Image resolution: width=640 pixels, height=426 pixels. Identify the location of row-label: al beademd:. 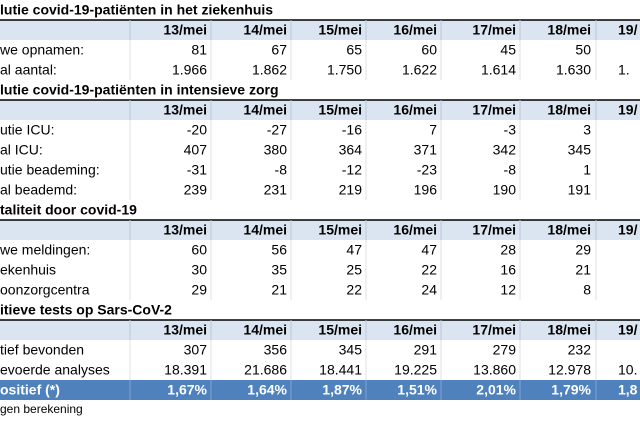
(38, 190).